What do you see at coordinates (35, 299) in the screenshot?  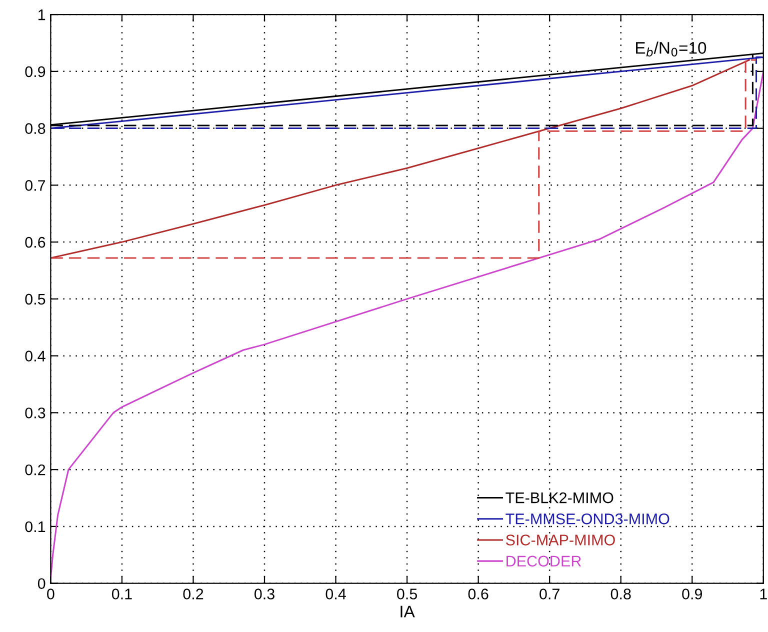 I see `y-tick-label: 0.5` at bounding box center [35, 299].